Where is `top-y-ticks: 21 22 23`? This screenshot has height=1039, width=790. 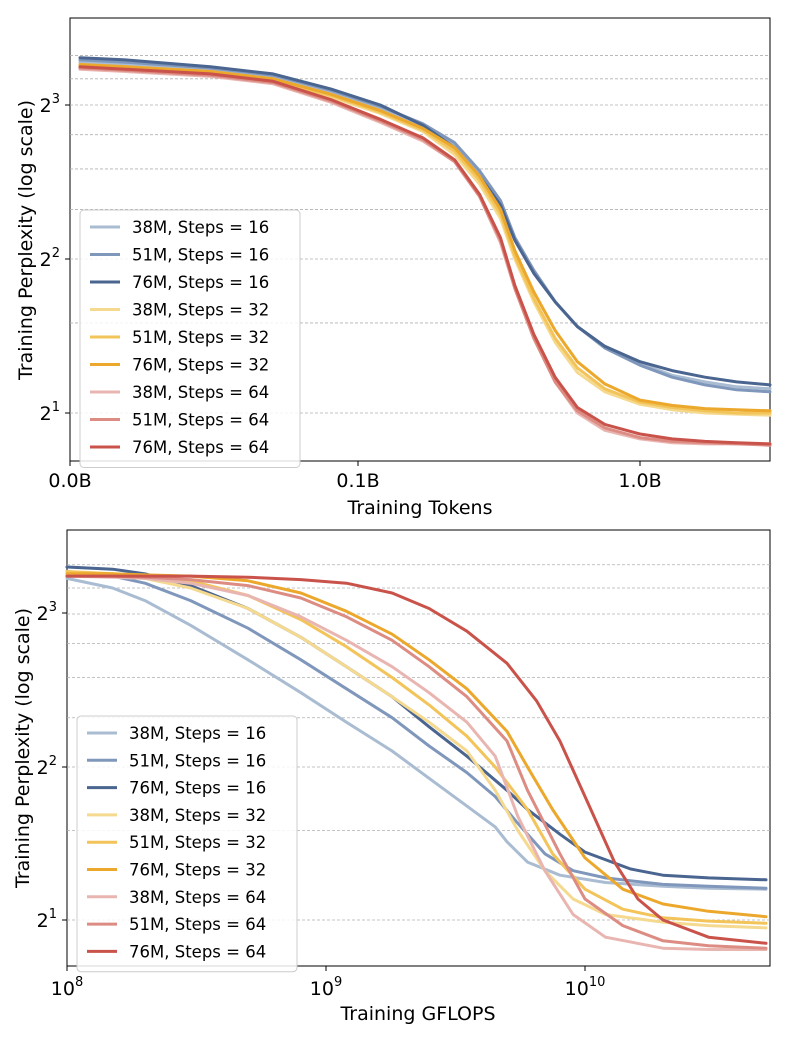
top-y-ticks: 21 22 23 is located at coordinates (55, 258).